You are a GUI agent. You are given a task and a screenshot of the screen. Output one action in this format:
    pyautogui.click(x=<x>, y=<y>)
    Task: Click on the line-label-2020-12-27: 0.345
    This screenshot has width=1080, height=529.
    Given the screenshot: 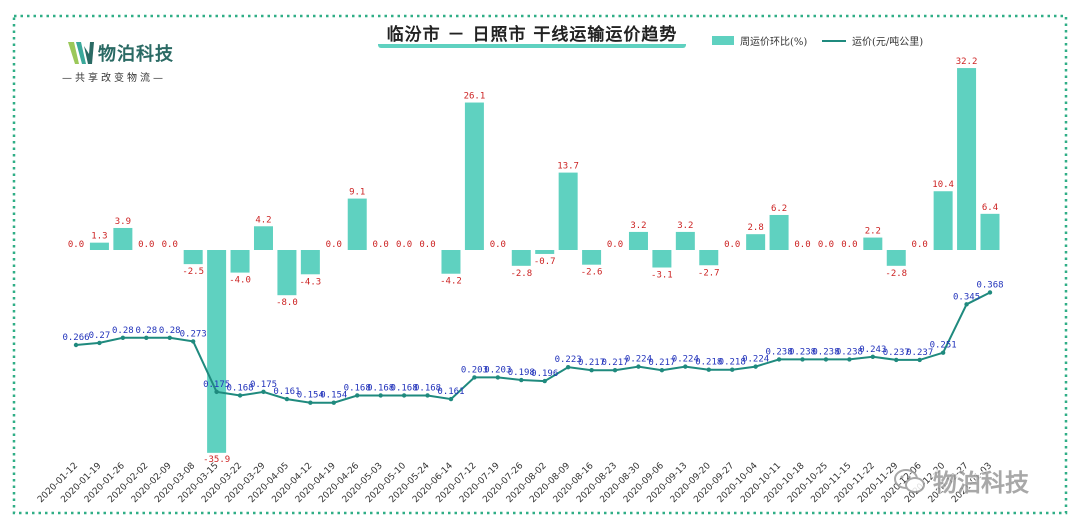 What is the action you would take?
    pyautogui.click(x=966, y=297)
    